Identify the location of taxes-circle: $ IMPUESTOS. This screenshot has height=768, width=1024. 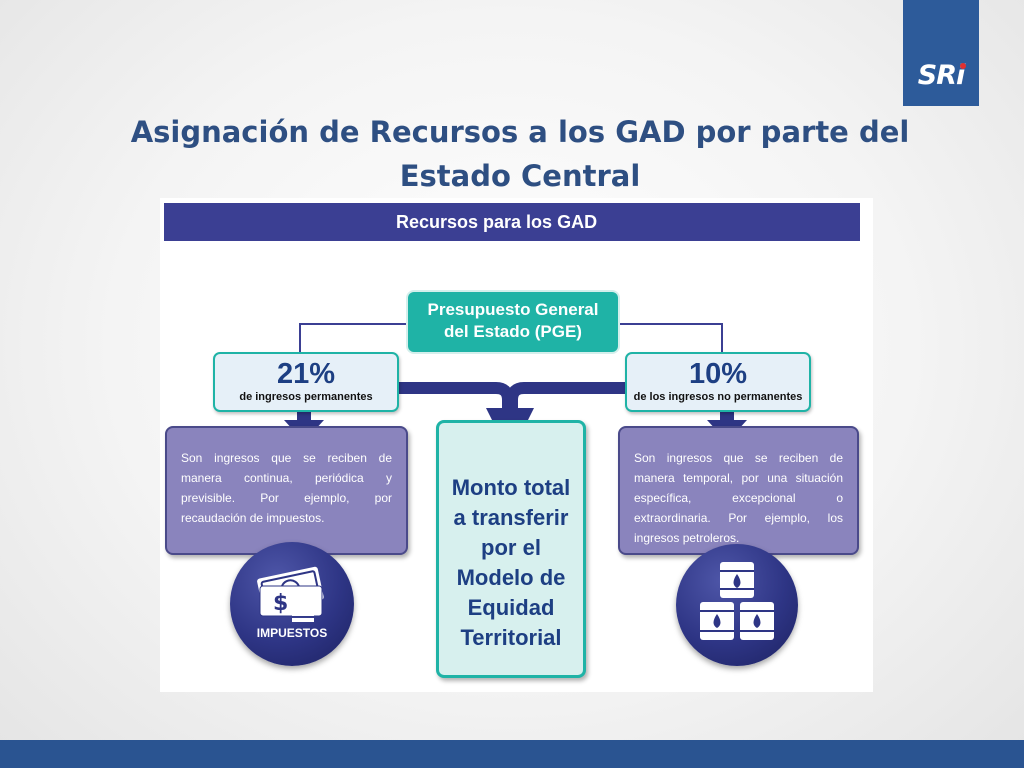
(292, 604).